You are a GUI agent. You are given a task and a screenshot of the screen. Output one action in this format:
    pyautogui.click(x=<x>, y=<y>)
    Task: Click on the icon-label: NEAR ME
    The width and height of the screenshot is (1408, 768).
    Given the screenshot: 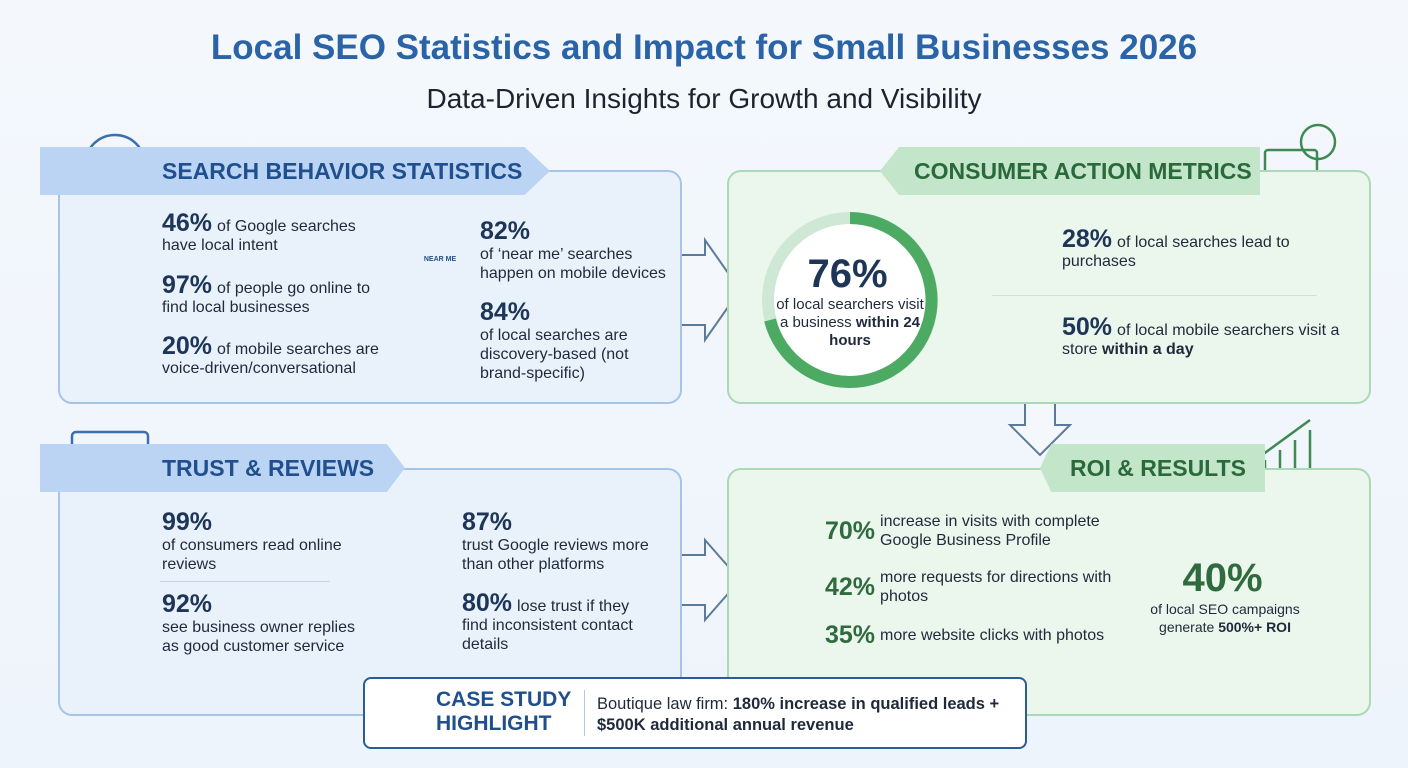 What is the action you would take?
    pyautogui.click(x=440, y=259)
    